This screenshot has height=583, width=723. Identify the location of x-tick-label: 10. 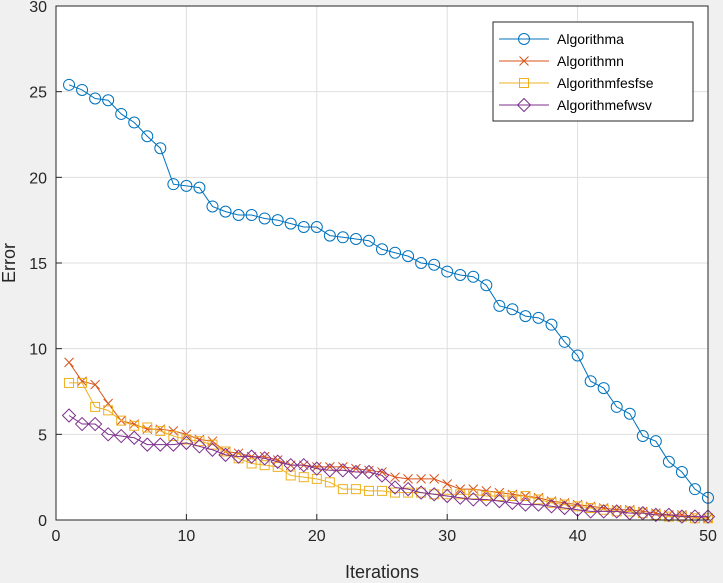
(187, 536).